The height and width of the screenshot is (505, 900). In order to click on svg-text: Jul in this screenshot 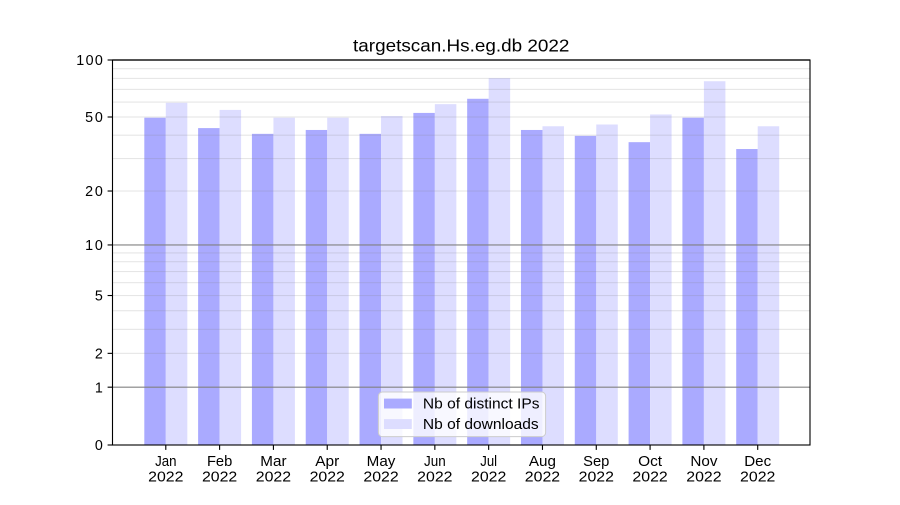, I will do `click(488, 462)`.